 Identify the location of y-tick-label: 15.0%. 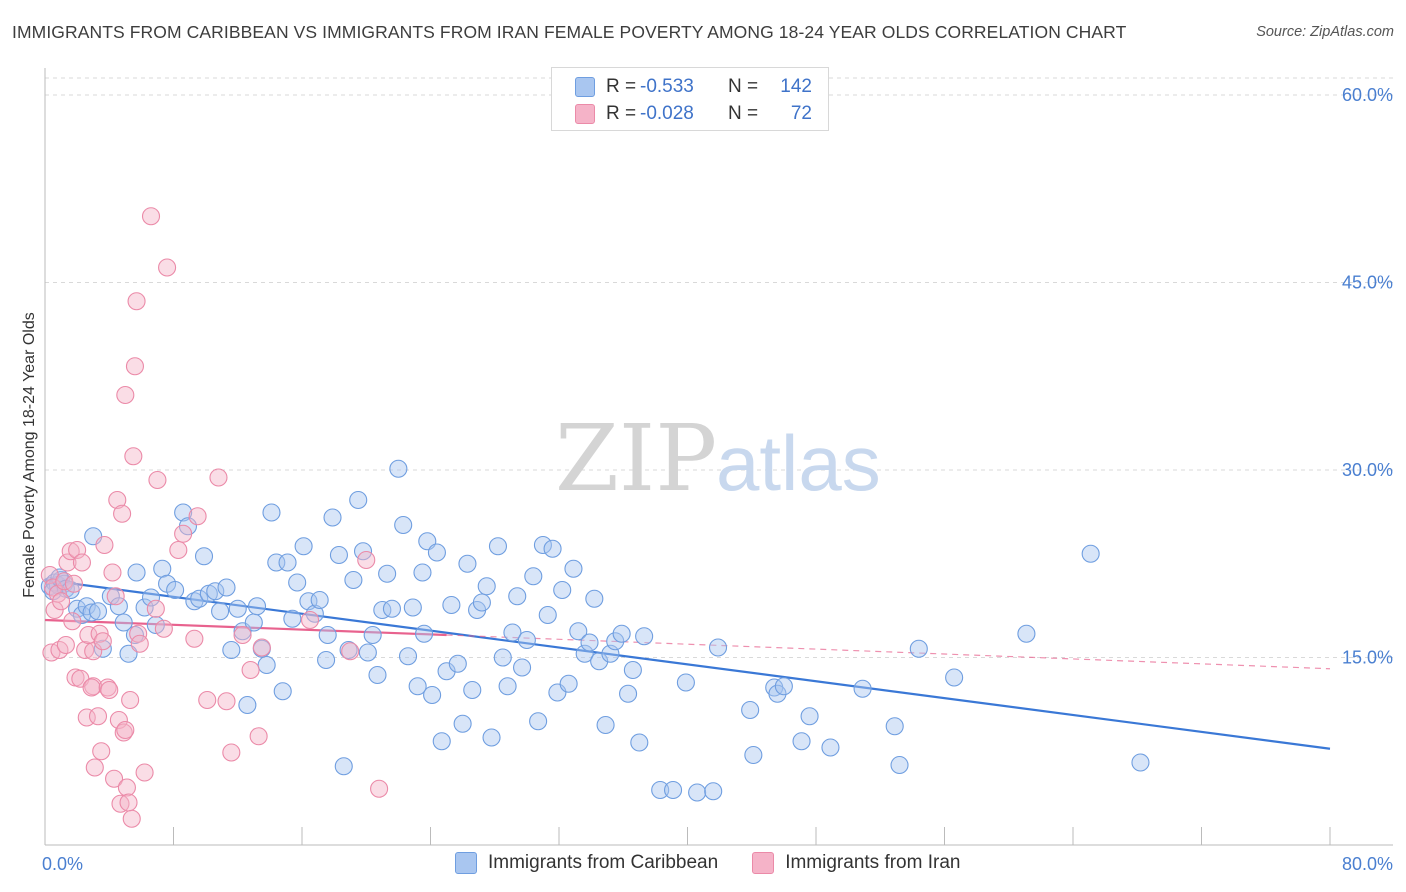
(1367, 658).